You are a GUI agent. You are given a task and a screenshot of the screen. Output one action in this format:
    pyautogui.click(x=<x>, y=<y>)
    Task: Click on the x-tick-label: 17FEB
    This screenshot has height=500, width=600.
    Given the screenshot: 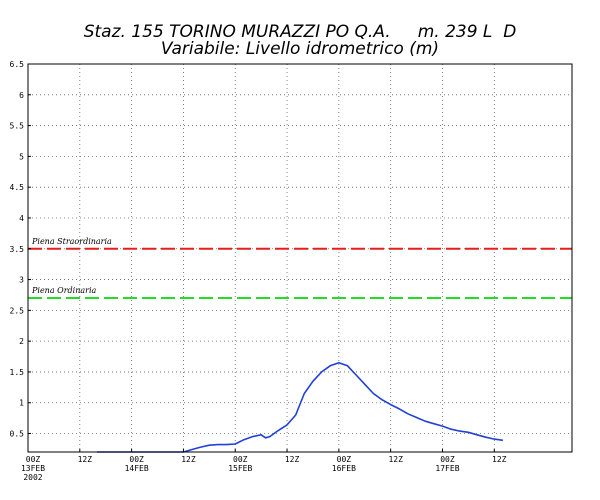 What is the action you would take?
    pyautogui.click(x=447, y=468)
    